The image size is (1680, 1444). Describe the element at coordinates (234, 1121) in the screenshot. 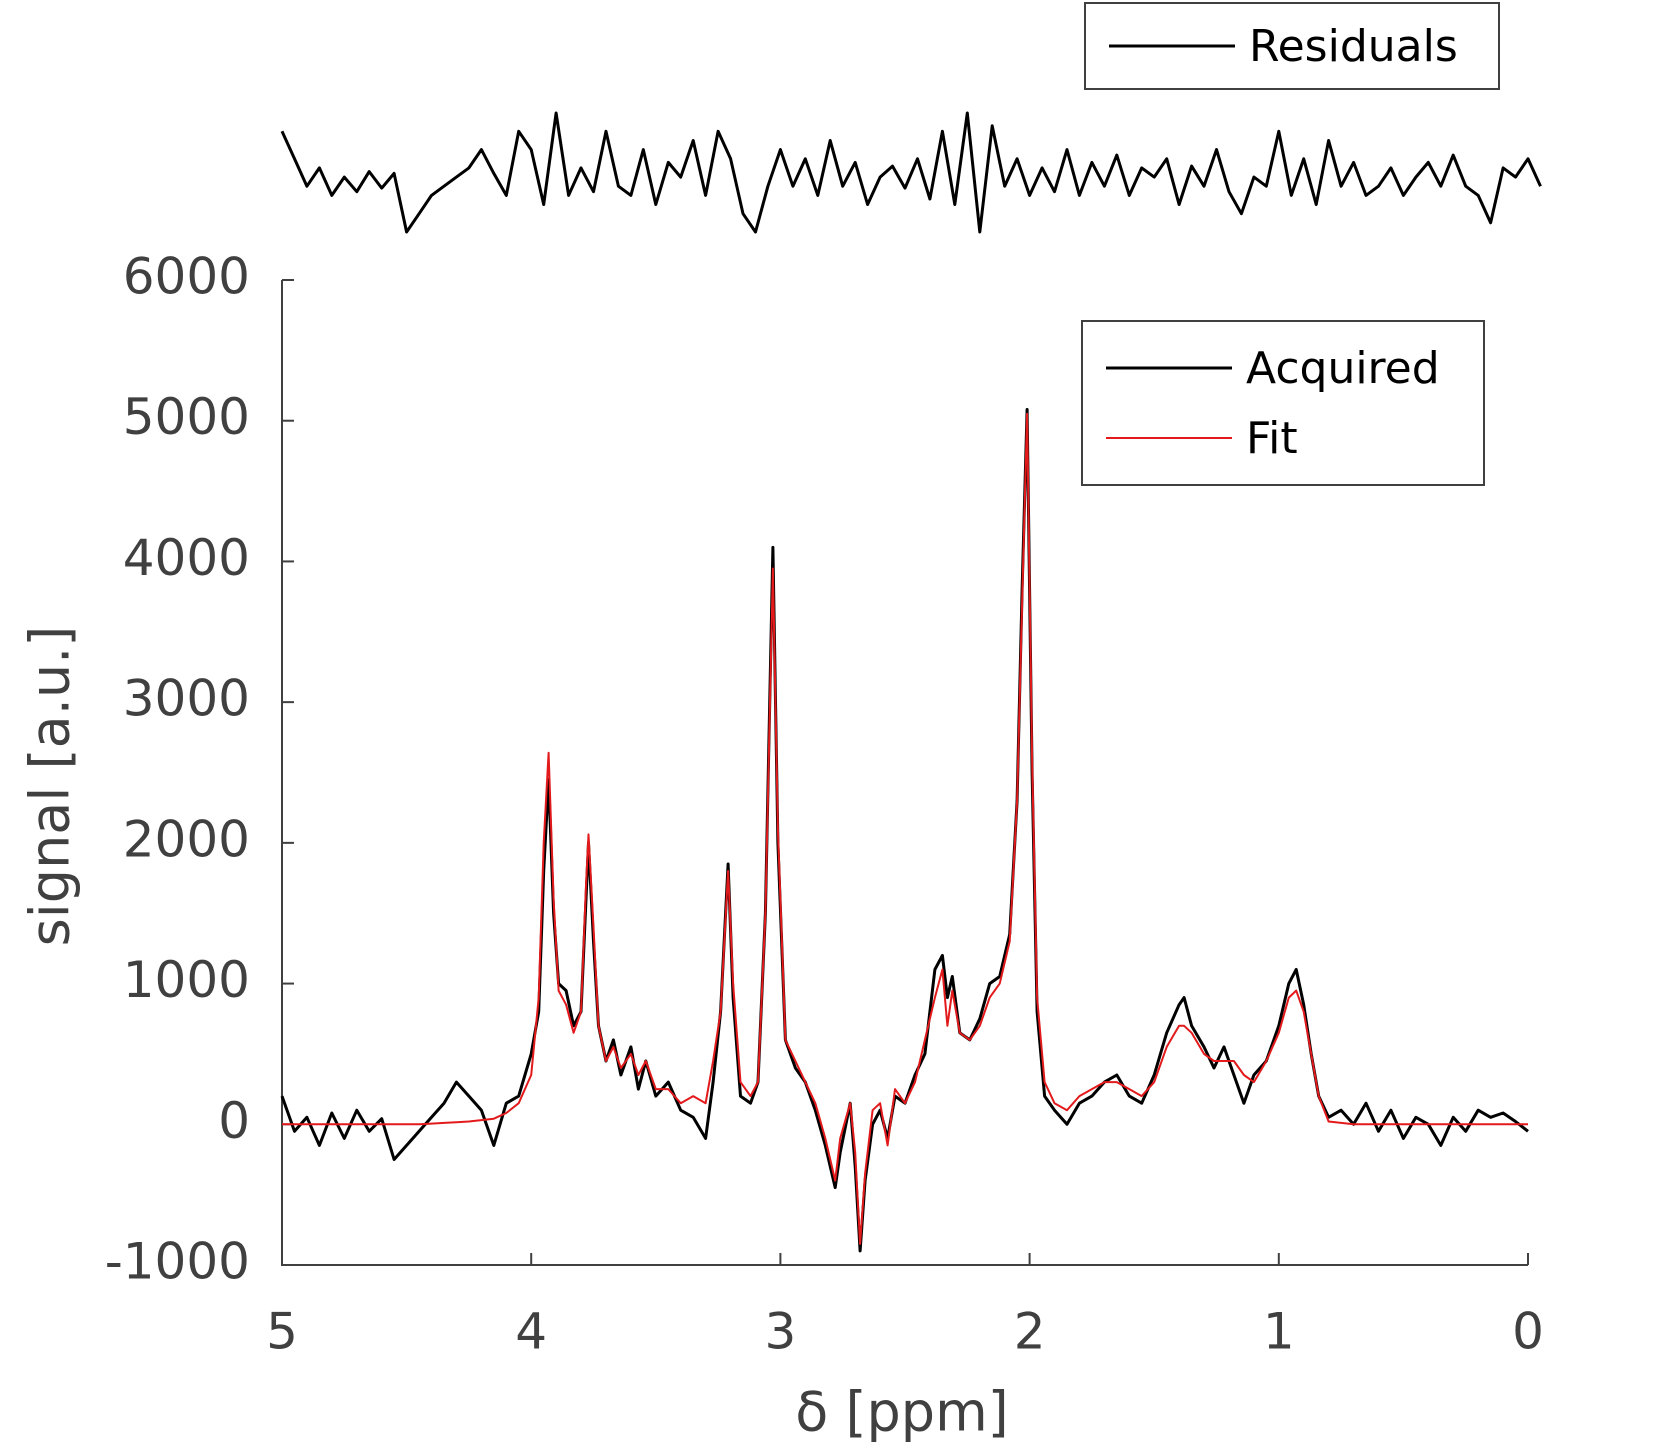

I see `y-tick-label: 0` at that location.